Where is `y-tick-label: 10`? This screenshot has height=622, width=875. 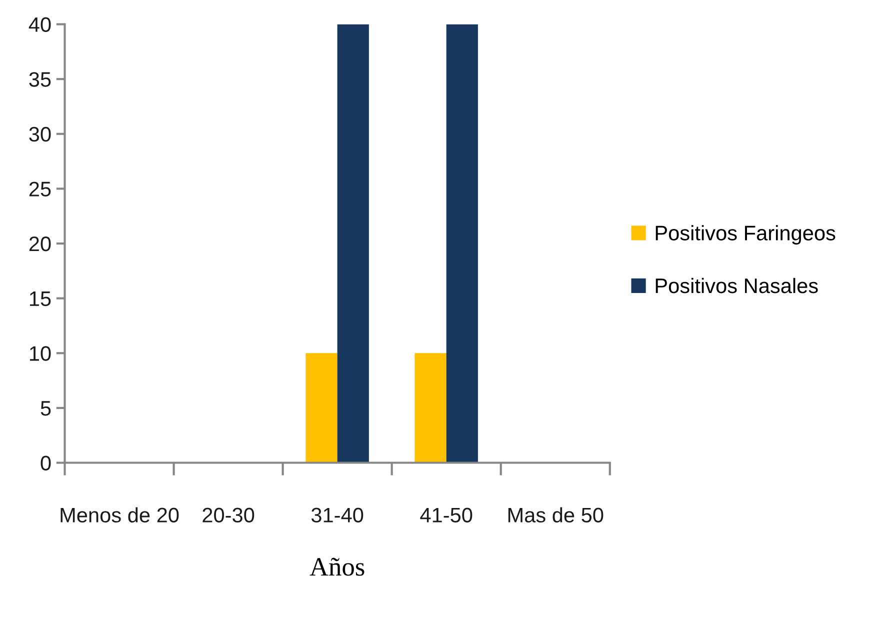 y-tick-label: 10 is located at coordinates (40, 353).